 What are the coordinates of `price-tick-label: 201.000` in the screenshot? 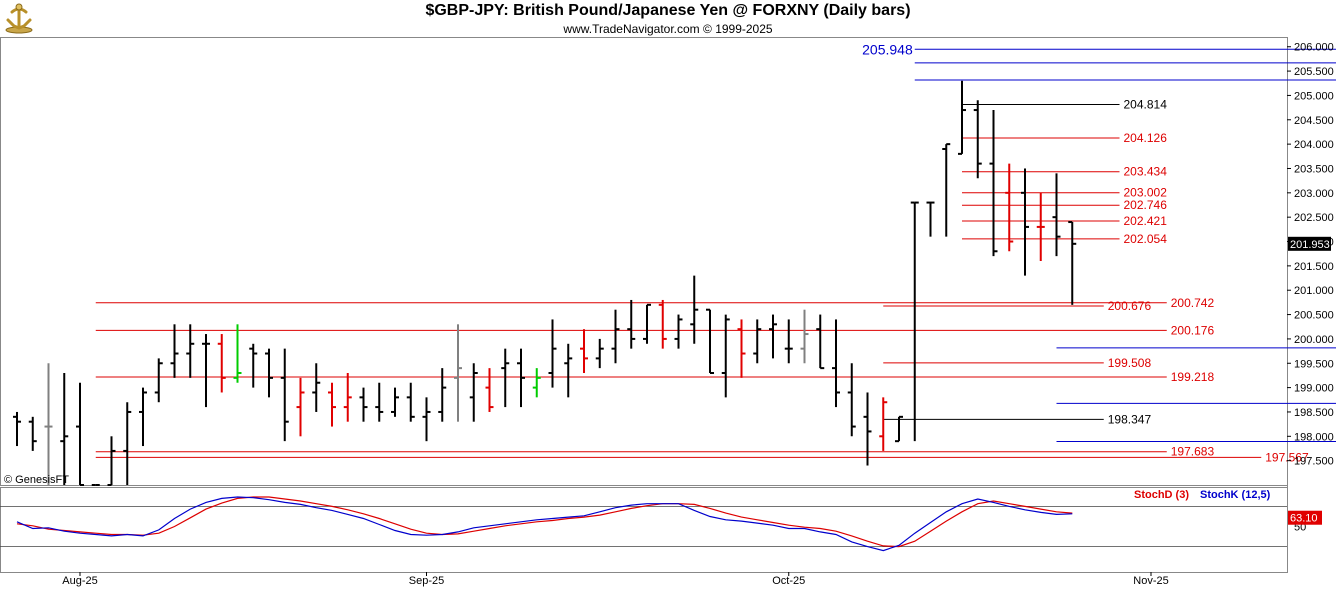 It's located at (1314, 291).